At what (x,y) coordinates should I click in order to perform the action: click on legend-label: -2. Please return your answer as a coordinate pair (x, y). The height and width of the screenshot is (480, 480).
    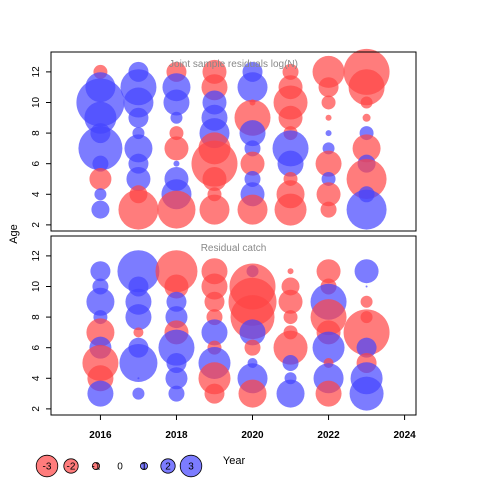
    Looking at the image, I should click on (71, 467).